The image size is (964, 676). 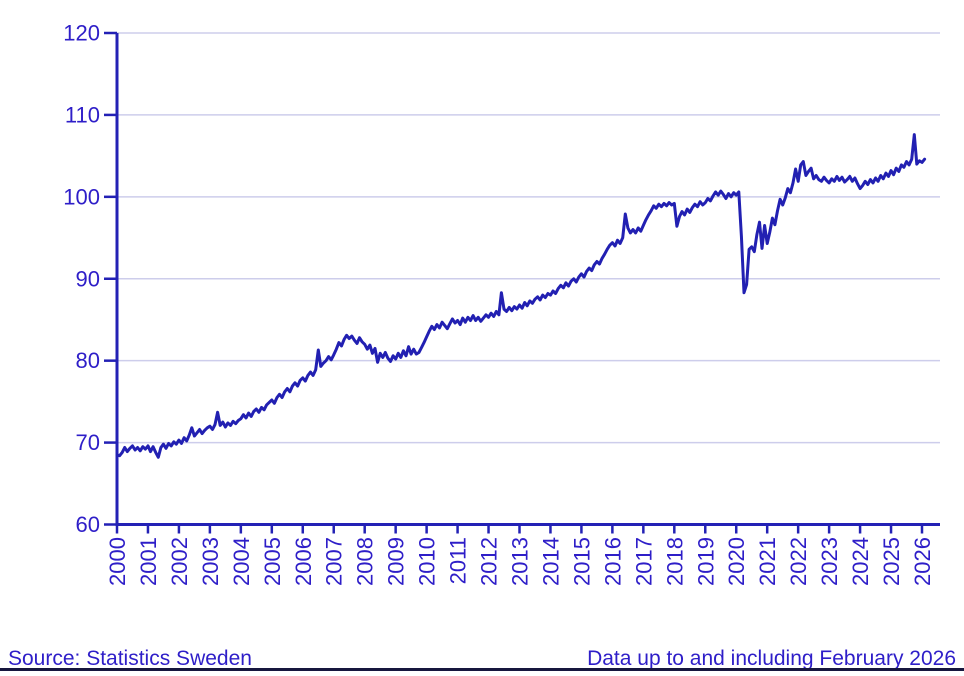 I want to click on x-tick-label-2025: 2025, so click(x=891, y=561).